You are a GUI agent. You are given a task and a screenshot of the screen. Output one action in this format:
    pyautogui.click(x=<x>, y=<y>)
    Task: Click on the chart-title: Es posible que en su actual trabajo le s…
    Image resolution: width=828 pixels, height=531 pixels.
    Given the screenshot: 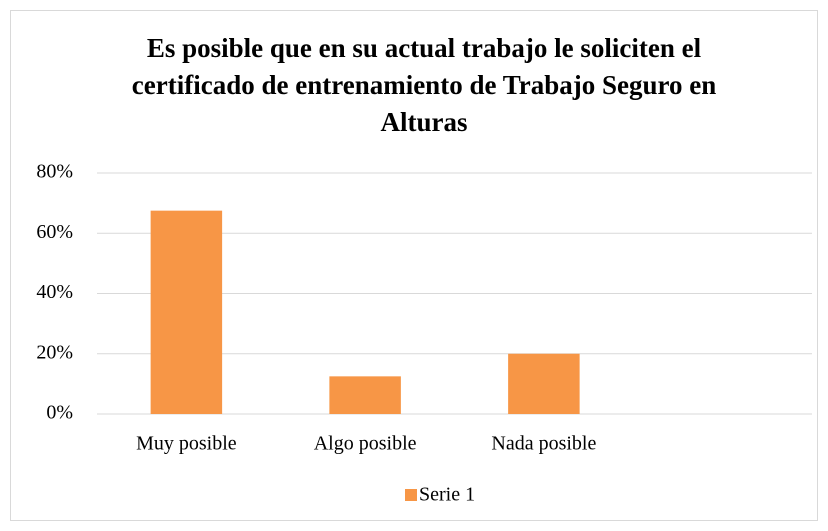 What is the action you would take?
    pyautogui.click(x=424, y=85)
    